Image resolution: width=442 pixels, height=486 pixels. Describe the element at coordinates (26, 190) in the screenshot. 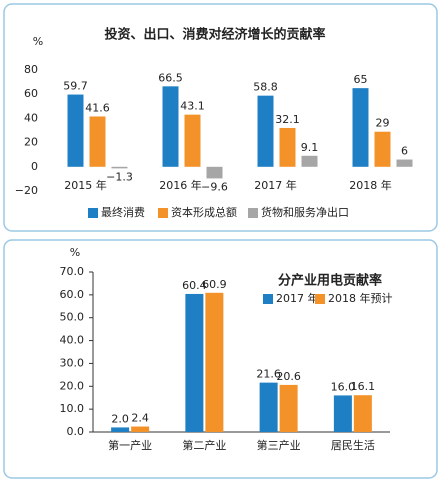

I see `y-tick-label: −20` at that location.